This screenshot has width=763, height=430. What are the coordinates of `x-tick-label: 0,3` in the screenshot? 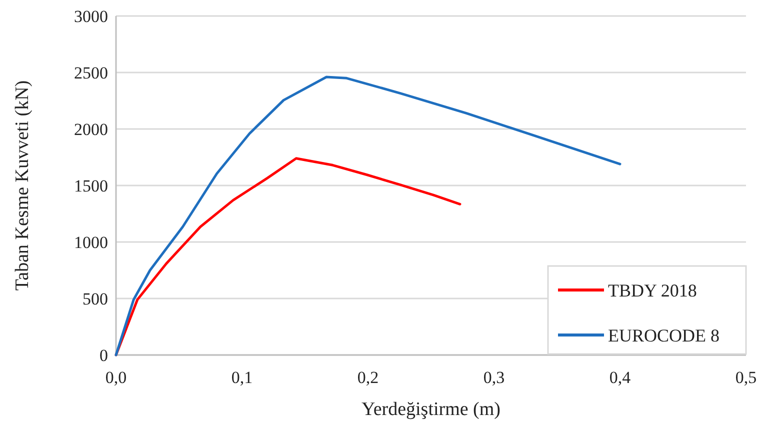 It's located at (494, 377).